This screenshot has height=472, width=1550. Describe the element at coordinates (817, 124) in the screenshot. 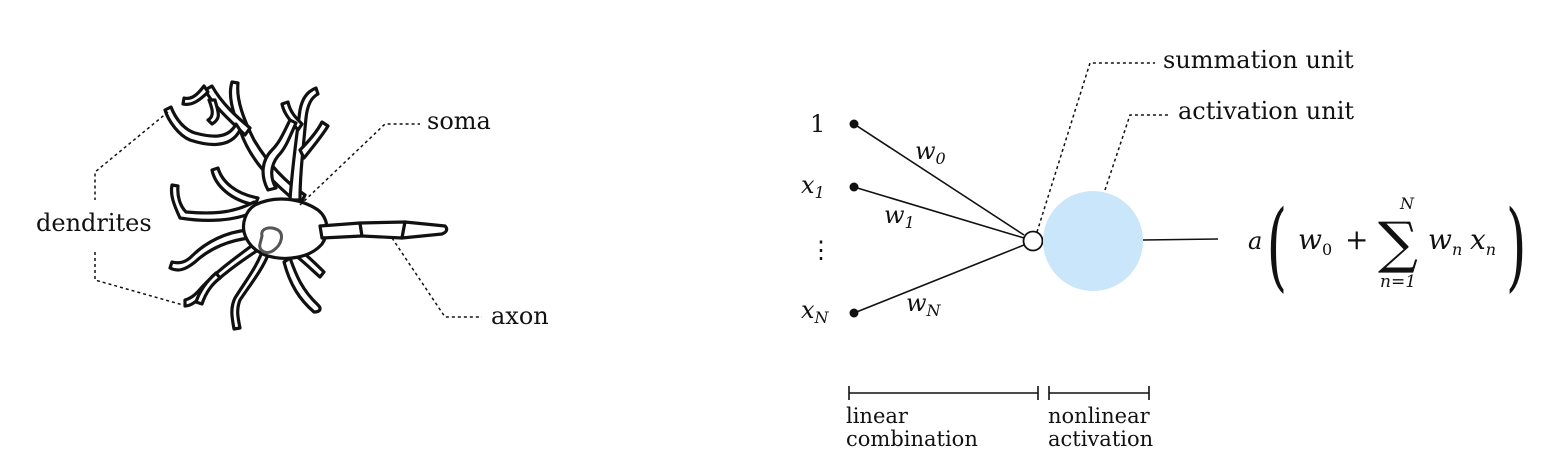

I see `input-label-one: 1` at that location.